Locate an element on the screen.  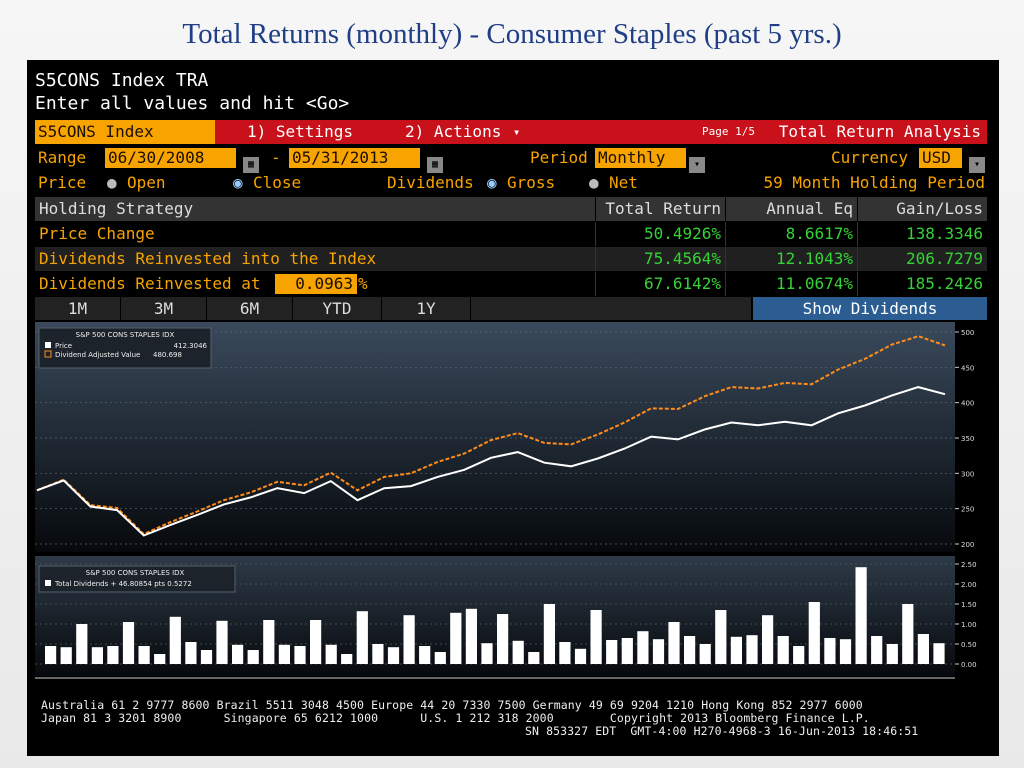
period-select: Monthly is located at coordinates (640, 158).